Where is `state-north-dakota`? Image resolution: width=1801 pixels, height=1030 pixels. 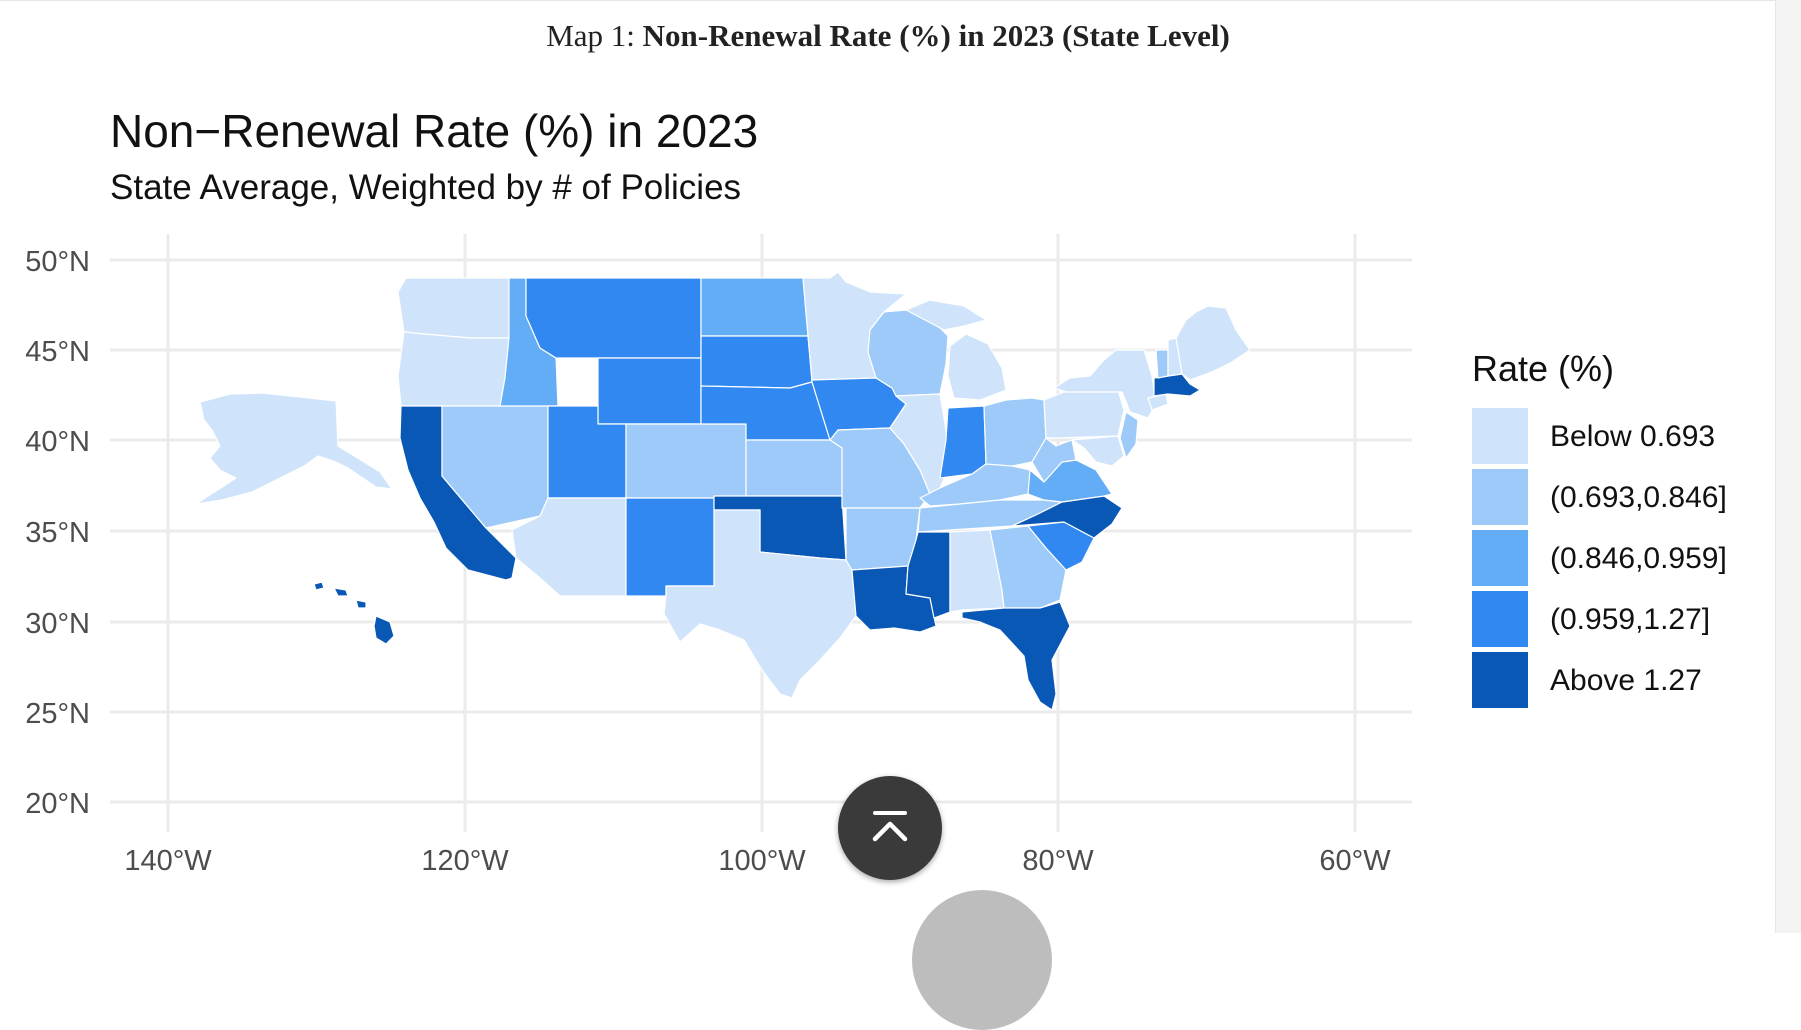
state-north-dakota is located at coordinates (754, 307).